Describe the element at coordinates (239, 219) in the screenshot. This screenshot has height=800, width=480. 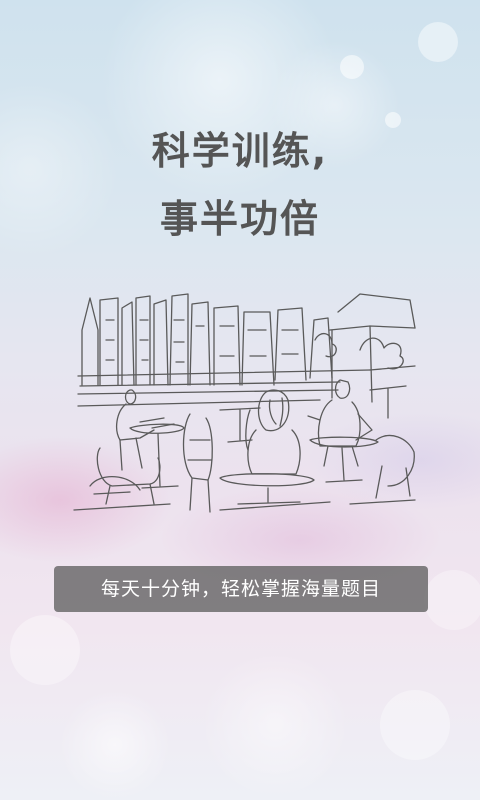
I see `headline-line-2: 事半功倍` at that location.